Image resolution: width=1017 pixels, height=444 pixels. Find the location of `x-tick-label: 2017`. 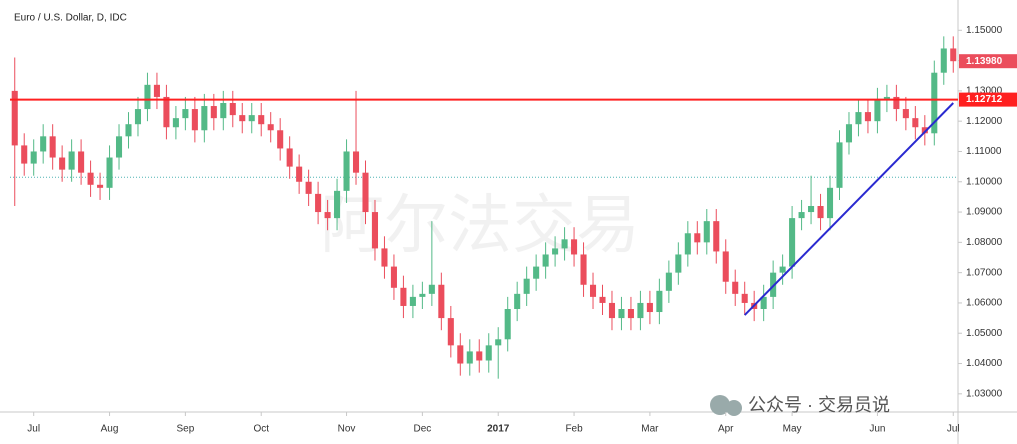

x-tick-label: 2017 is located at coordinates (498, 429).